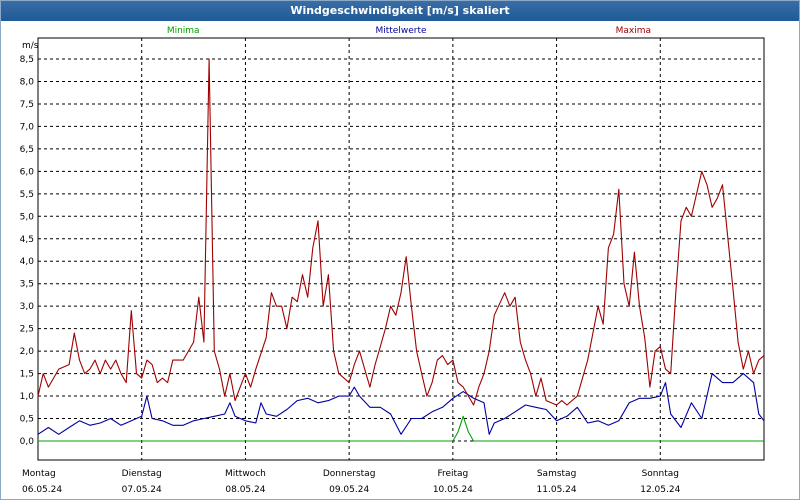  Describe the element at coordinates (27, 330) in the screenshot. I see `y-tick-label: 2,5` at that location.